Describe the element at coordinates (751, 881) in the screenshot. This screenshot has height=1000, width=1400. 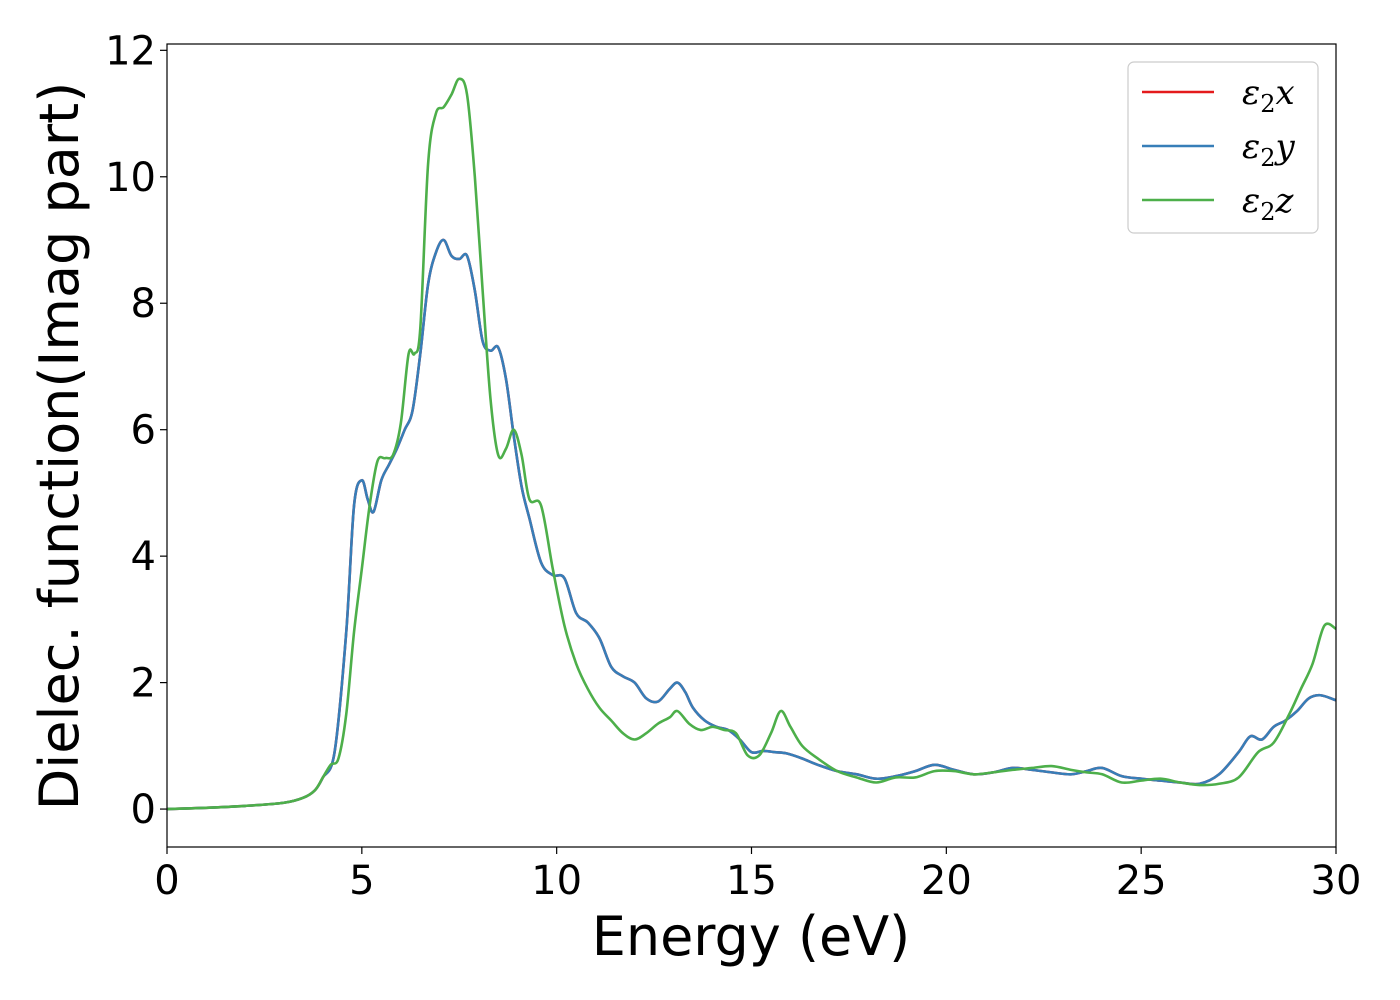
I see `x-tick-label: 15` at that location.